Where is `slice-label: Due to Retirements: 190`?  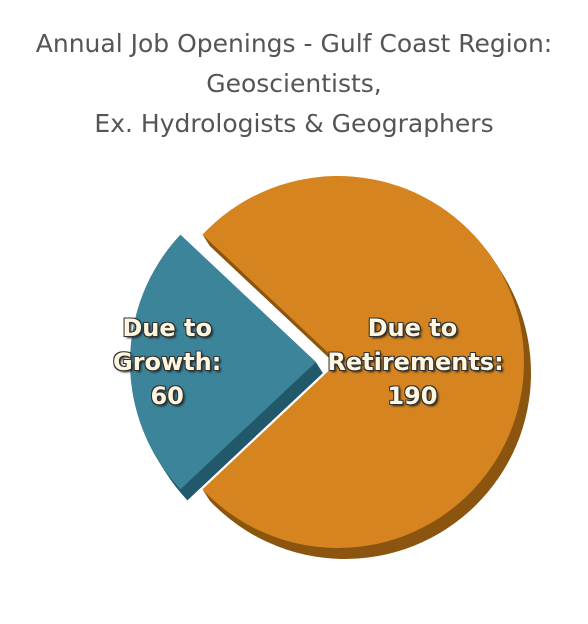 slice-label: Due to Retirements: 190 is located at coordinates (415, 362).